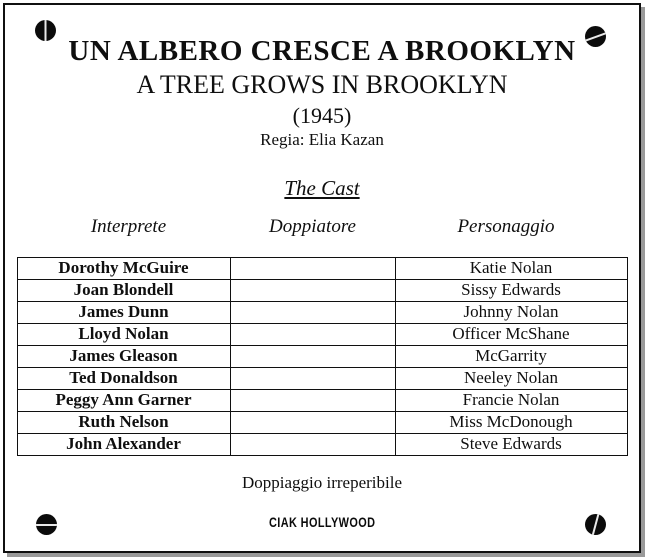 This screenshot has width=646, height=560. What do you see at coordinates (511, 334) in the screenshot?
I see `cell-personaggio: Officer McShane` at bounding box center [511, 334].